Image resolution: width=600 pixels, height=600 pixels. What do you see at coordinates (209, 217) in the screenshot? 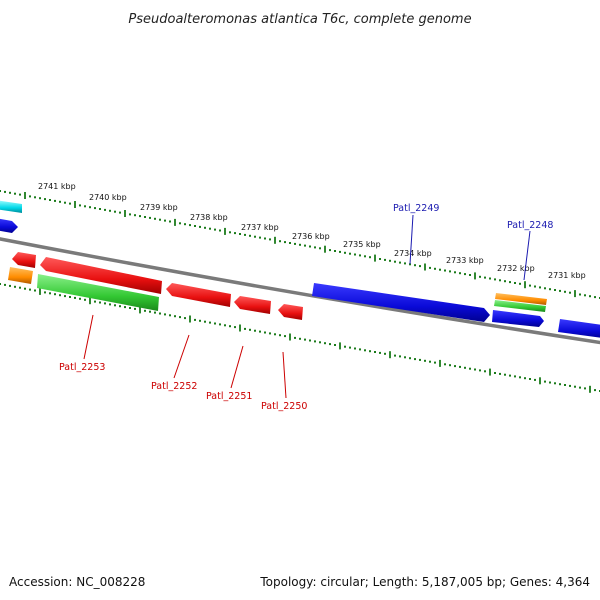
I see `kbp-label: 2738 kbp` at bounding box center [209, 217].